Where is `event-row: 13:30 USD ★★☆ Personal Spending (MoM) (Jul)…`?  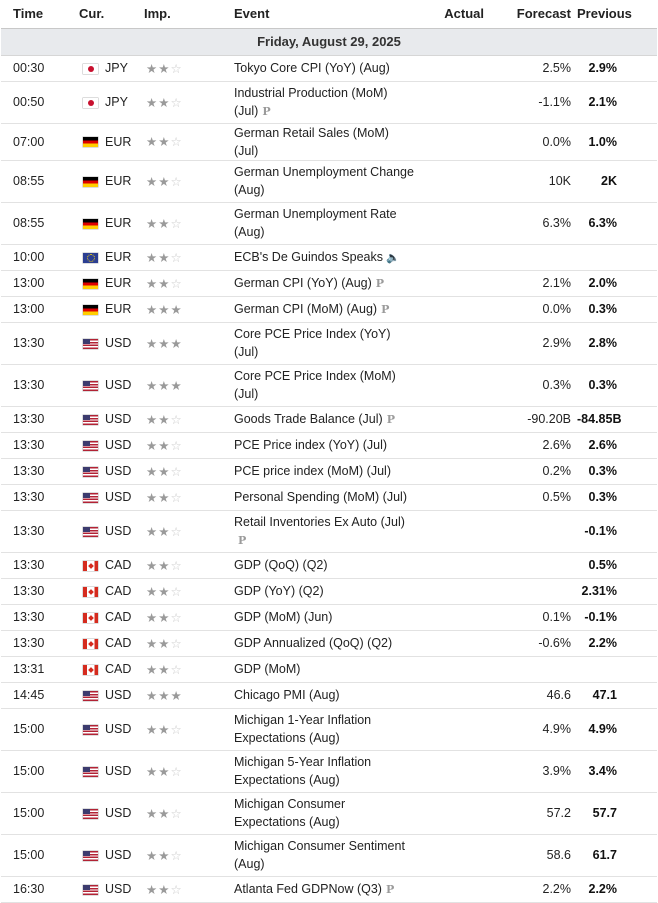 event-row: 13:30 USD ★★☆ Personal Spending (MoM) (Jul)… is located at coordinates (329, 497).